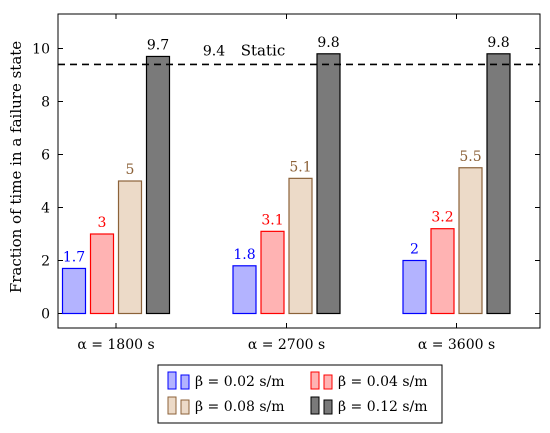 The height and width of the screenshot is (433, 550). What do you see at coordinates (383, 382) in the screenshot?
I see `legend-entry-label: β = 0.04 s/m` at bounding box center [383, 382].